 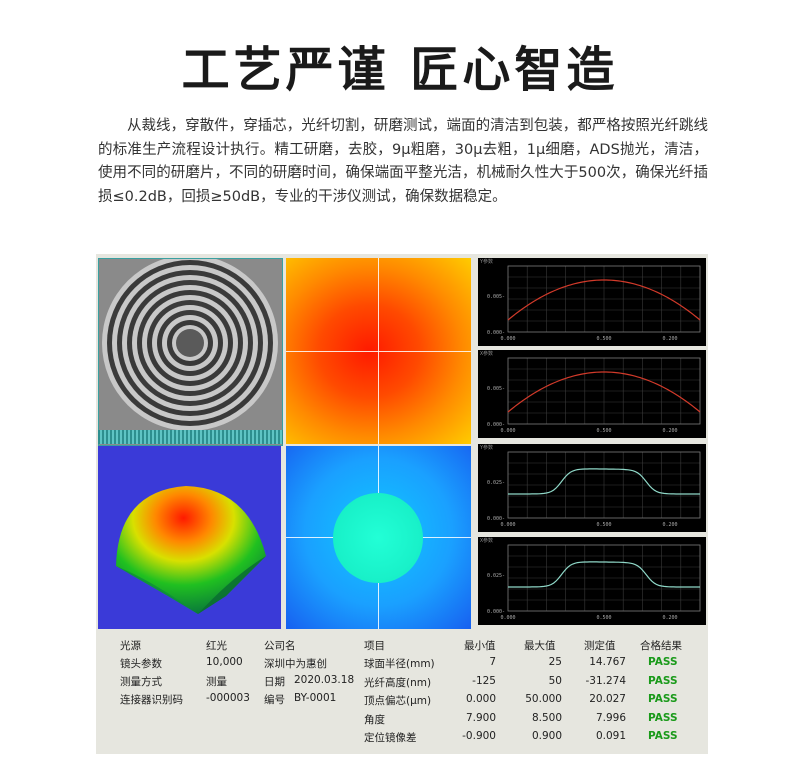 I want to click on cell-min: -0.900, so click(x=479, y=736).